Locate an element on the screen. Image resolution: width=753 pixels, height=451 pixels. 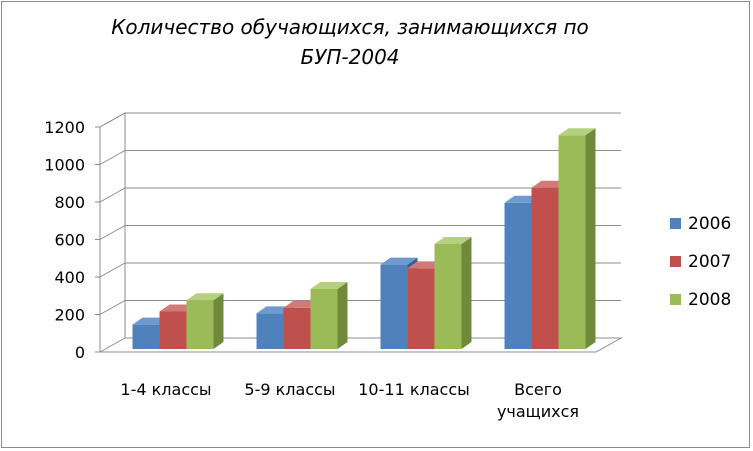
x-tick-label: 1-4 классы is located at coordinates (165, 389).